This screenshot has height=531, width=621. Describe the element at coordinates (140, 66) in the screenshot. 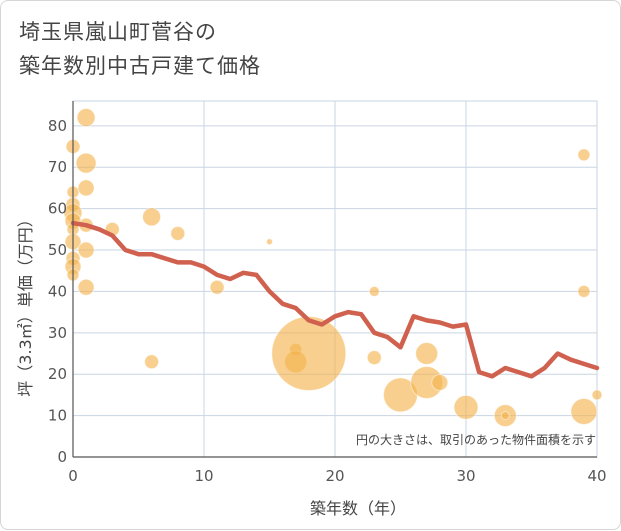

I see `chart-title-line2: 築年数別中古戸建て価格` at that location.